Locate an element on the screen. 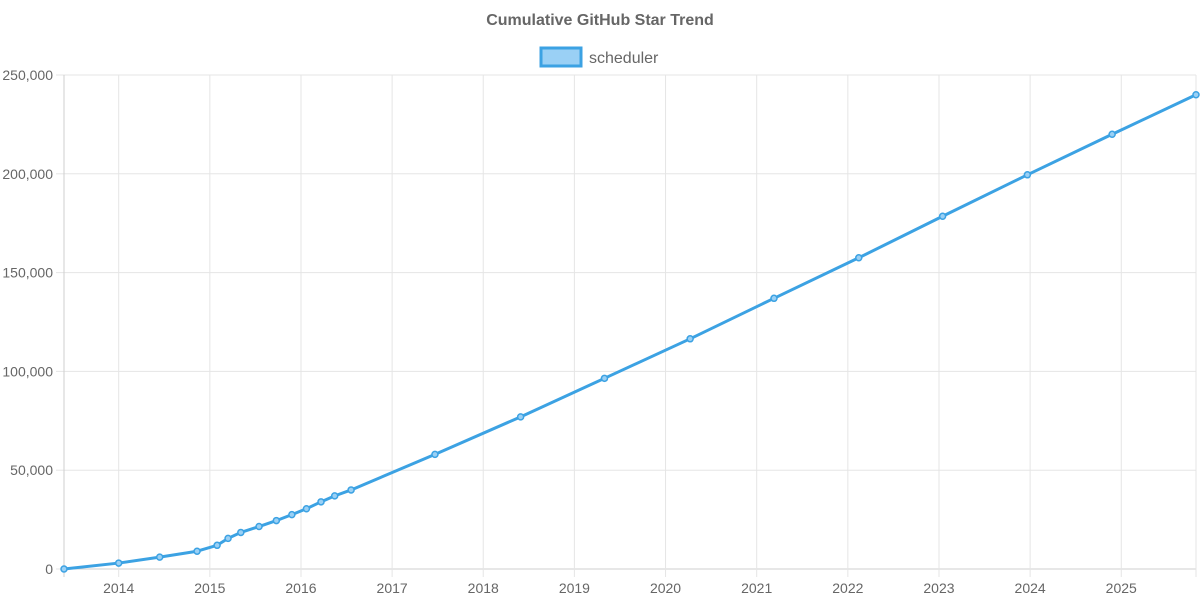 Image resolution: width=1200 pixels, height=600 pixels. x-tick-label: 2015 is located at coordinates (209, 588).